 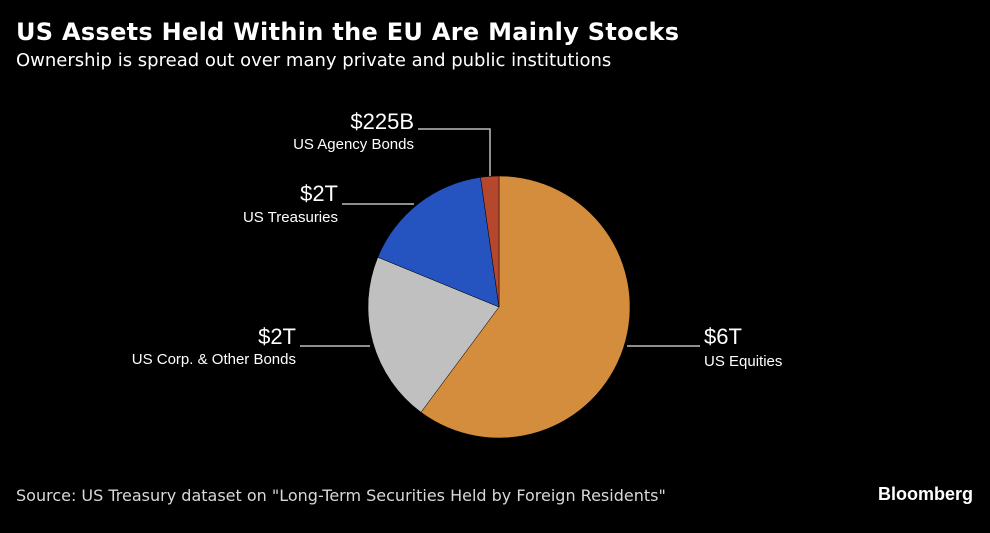 I want to click on slice-us-agency-bonds, so click(x=490, y=241).